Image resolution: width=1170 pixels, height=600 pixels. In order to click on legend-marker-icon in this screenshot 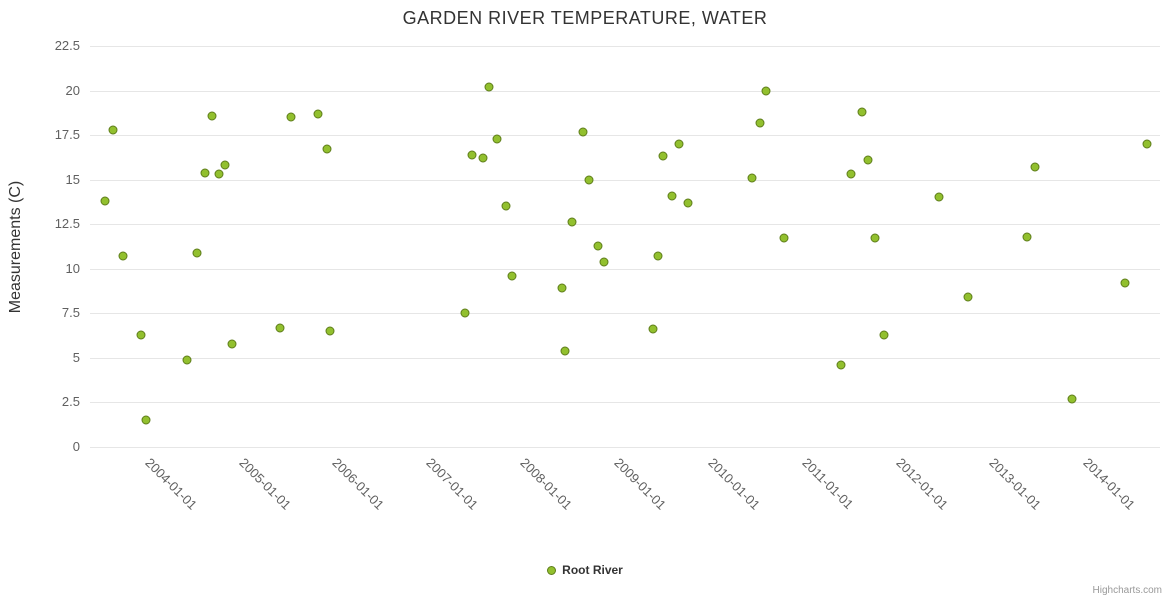, I will do `click(552, 570)`.